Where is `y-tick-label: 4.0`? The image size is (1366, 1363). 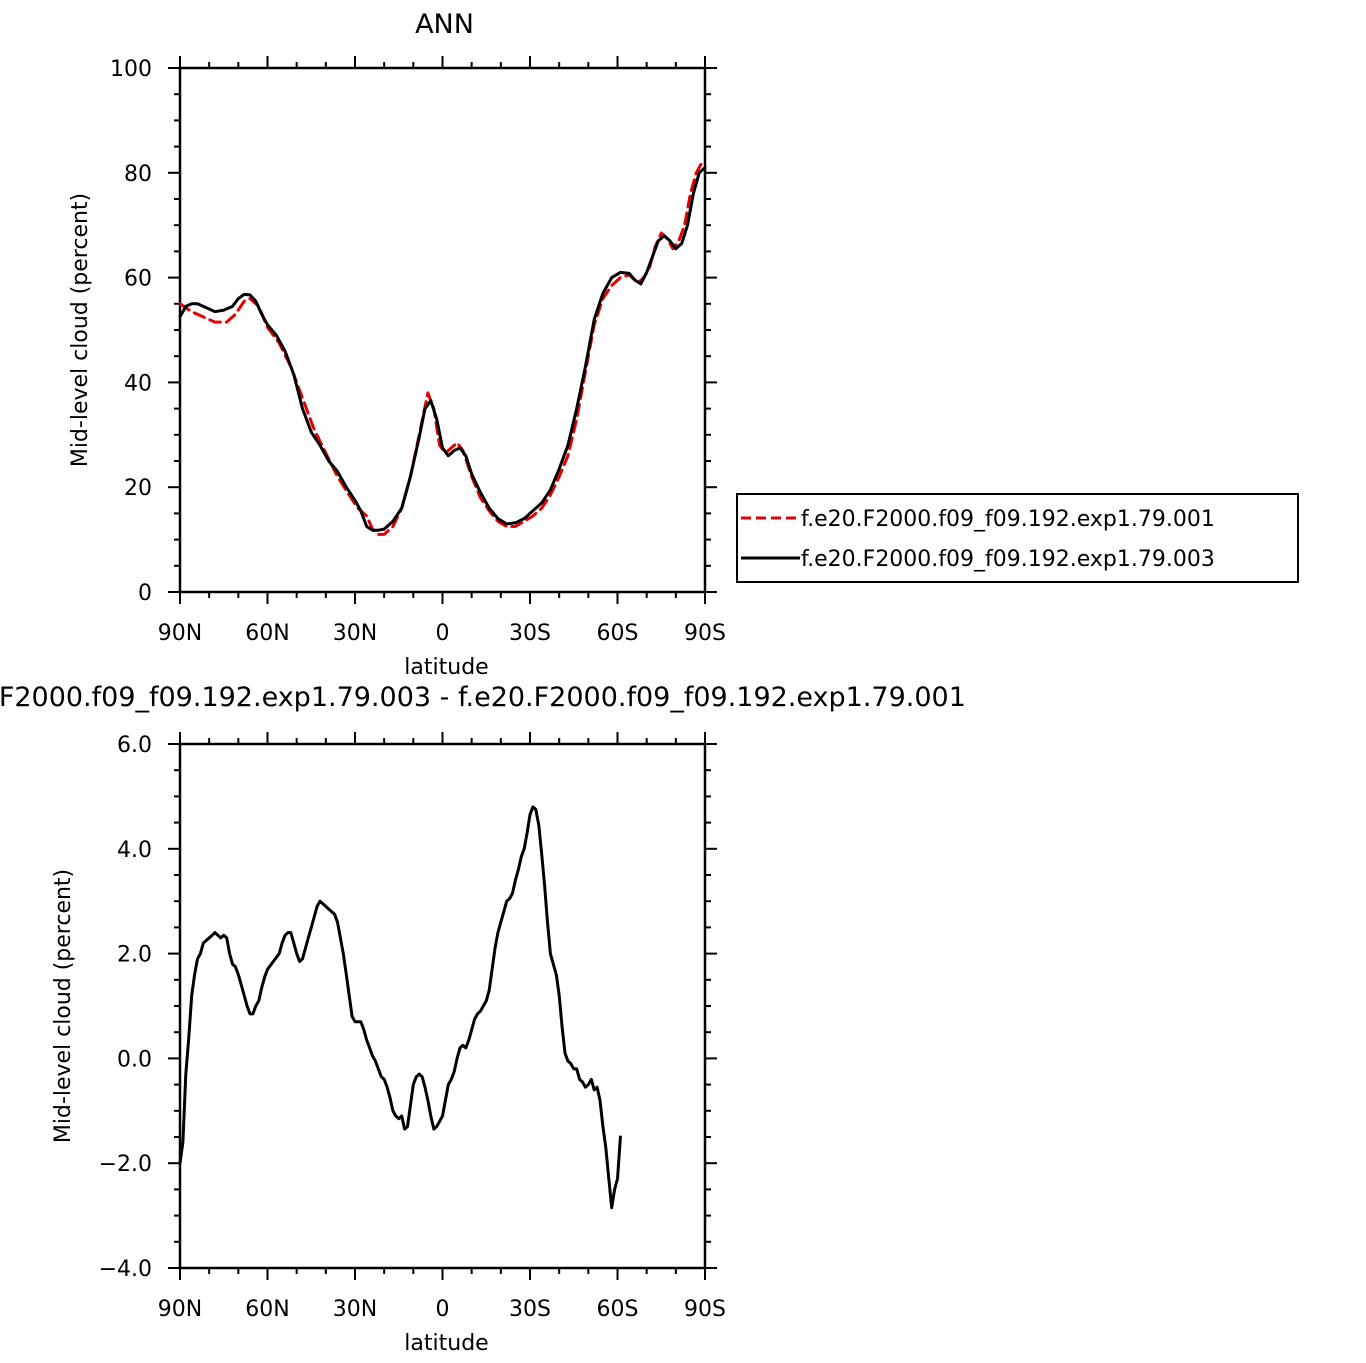
y-tick-label: 4.0 is located at coordinates (134, 850).